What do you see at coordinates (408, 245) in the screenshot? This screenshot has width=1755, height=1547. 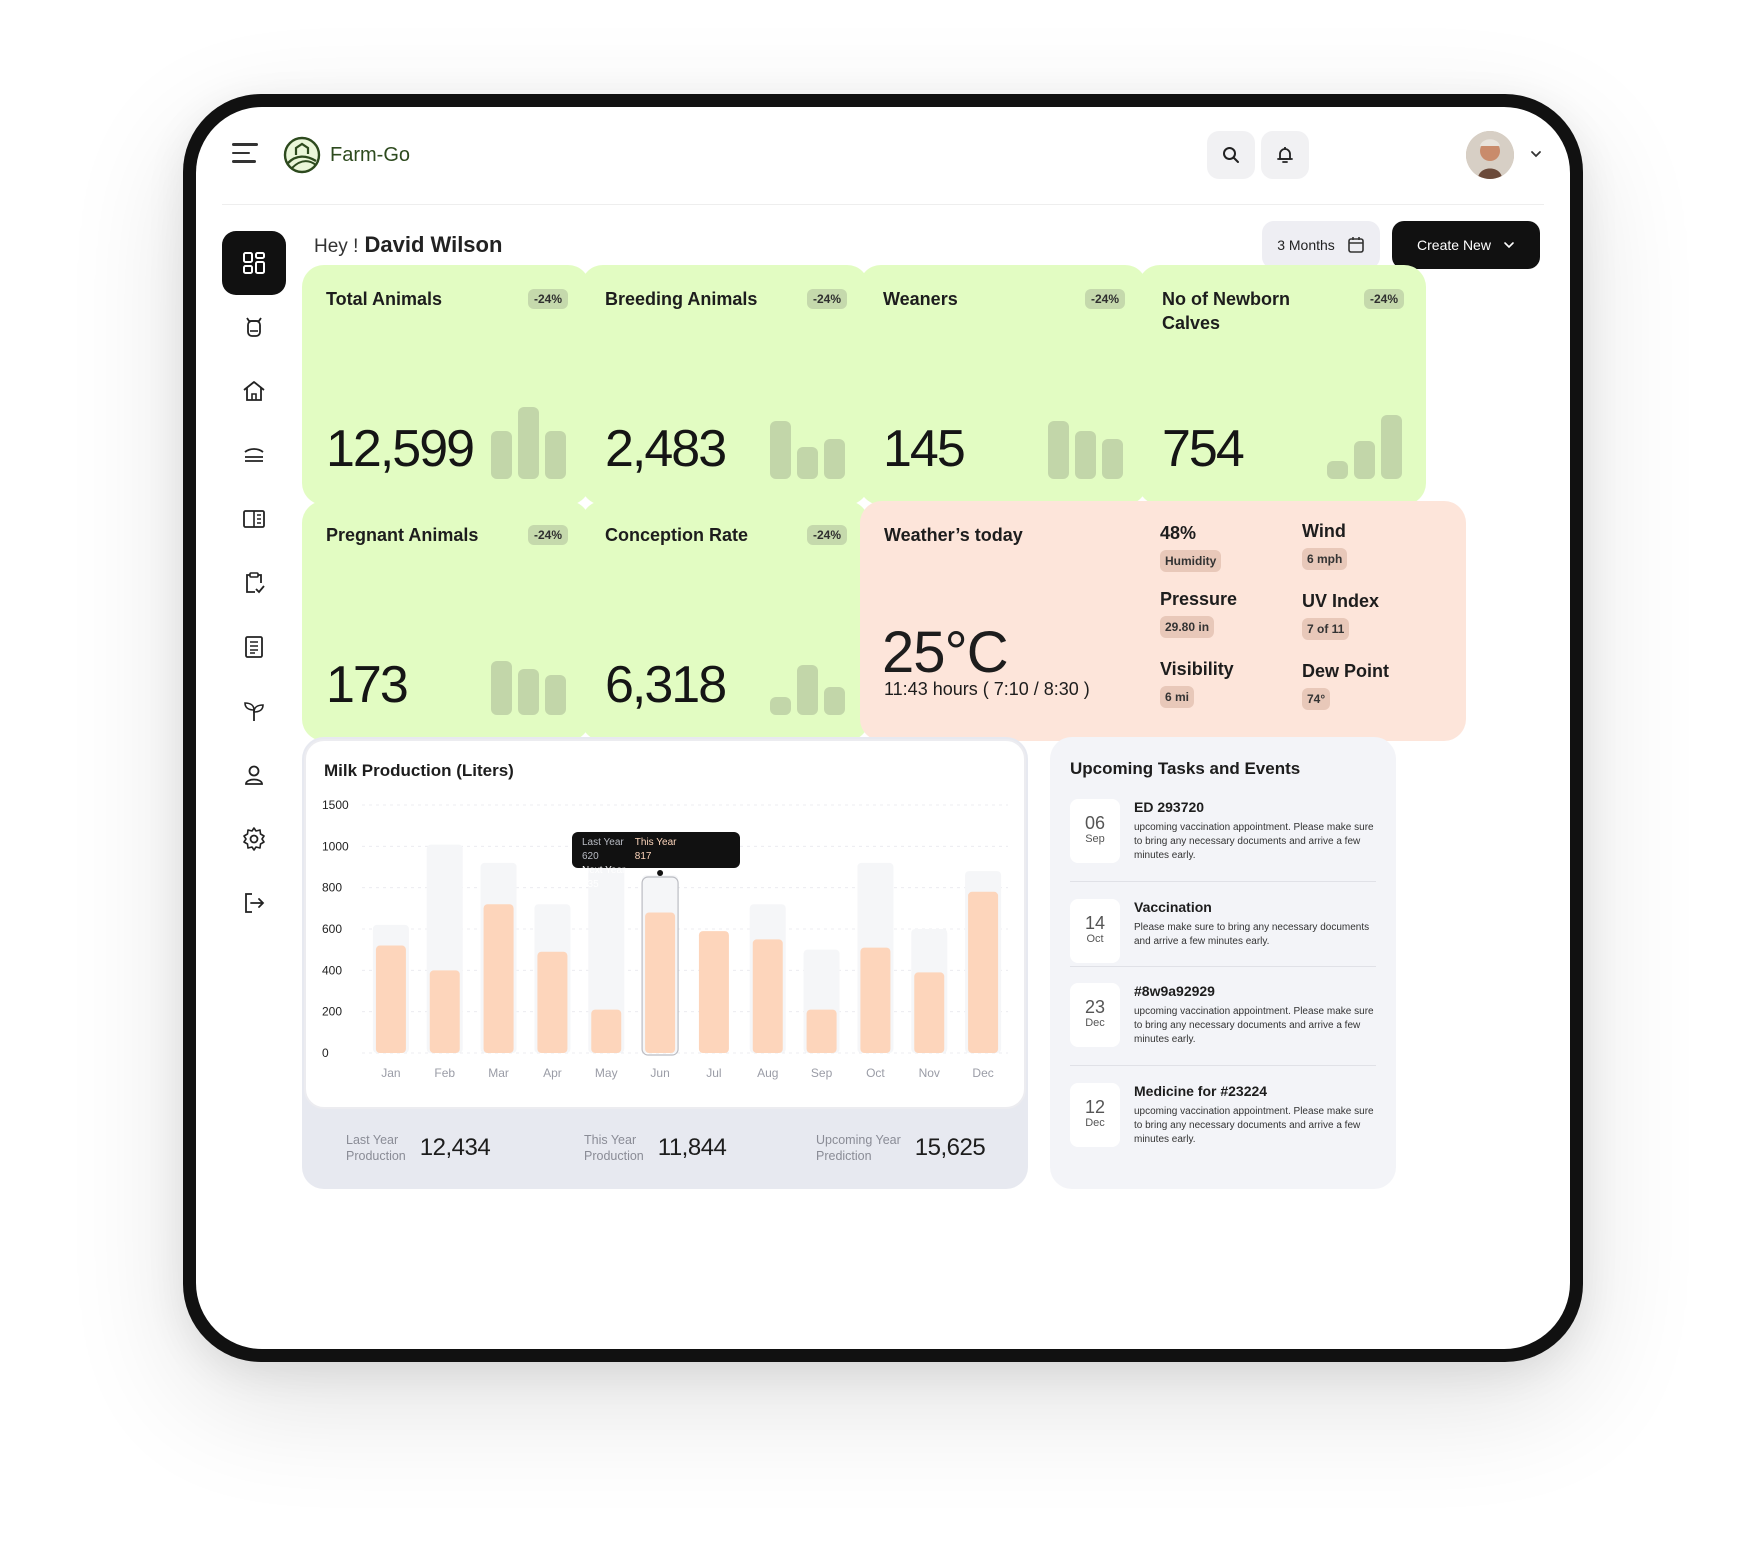 I see `greeting: Hey ! David Wilson` at bounding box center [408, 245].